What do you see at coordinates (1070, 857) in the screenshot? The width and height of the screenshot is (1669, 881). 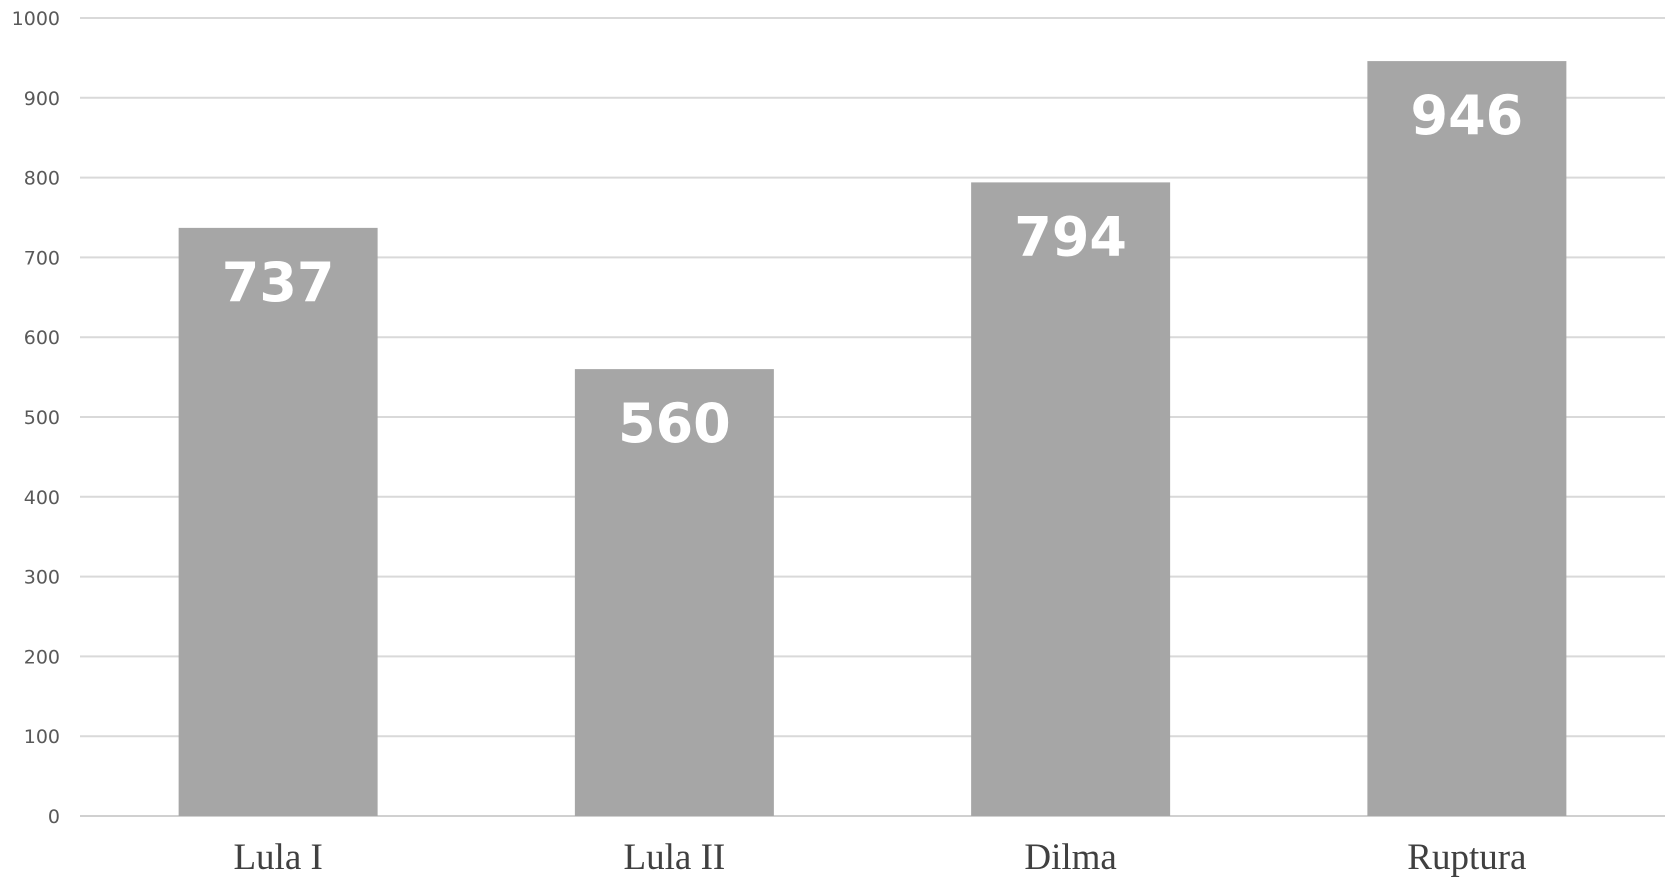 I see `x-tick-label: Dilma` at bounding box center [1070, 857].